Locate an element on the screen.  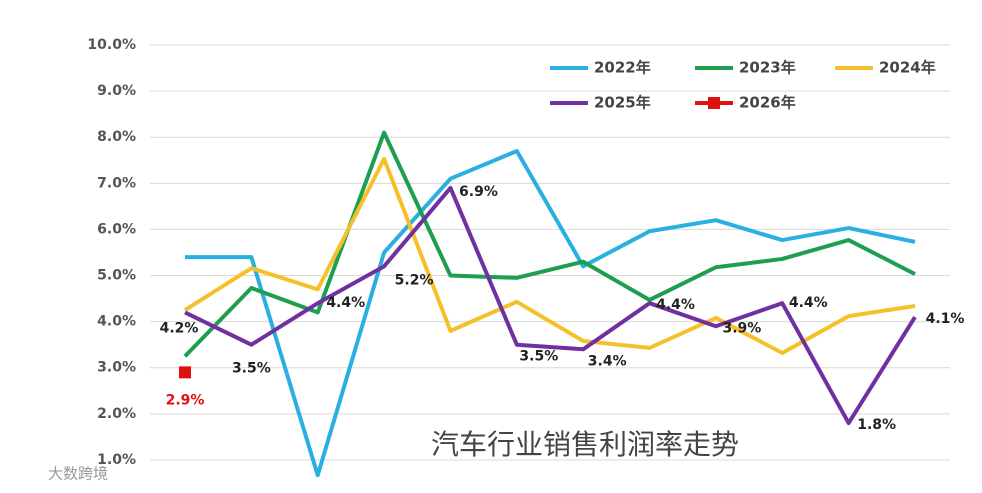
y-tick-label: 7.0% is located at coordinates (116, 183).